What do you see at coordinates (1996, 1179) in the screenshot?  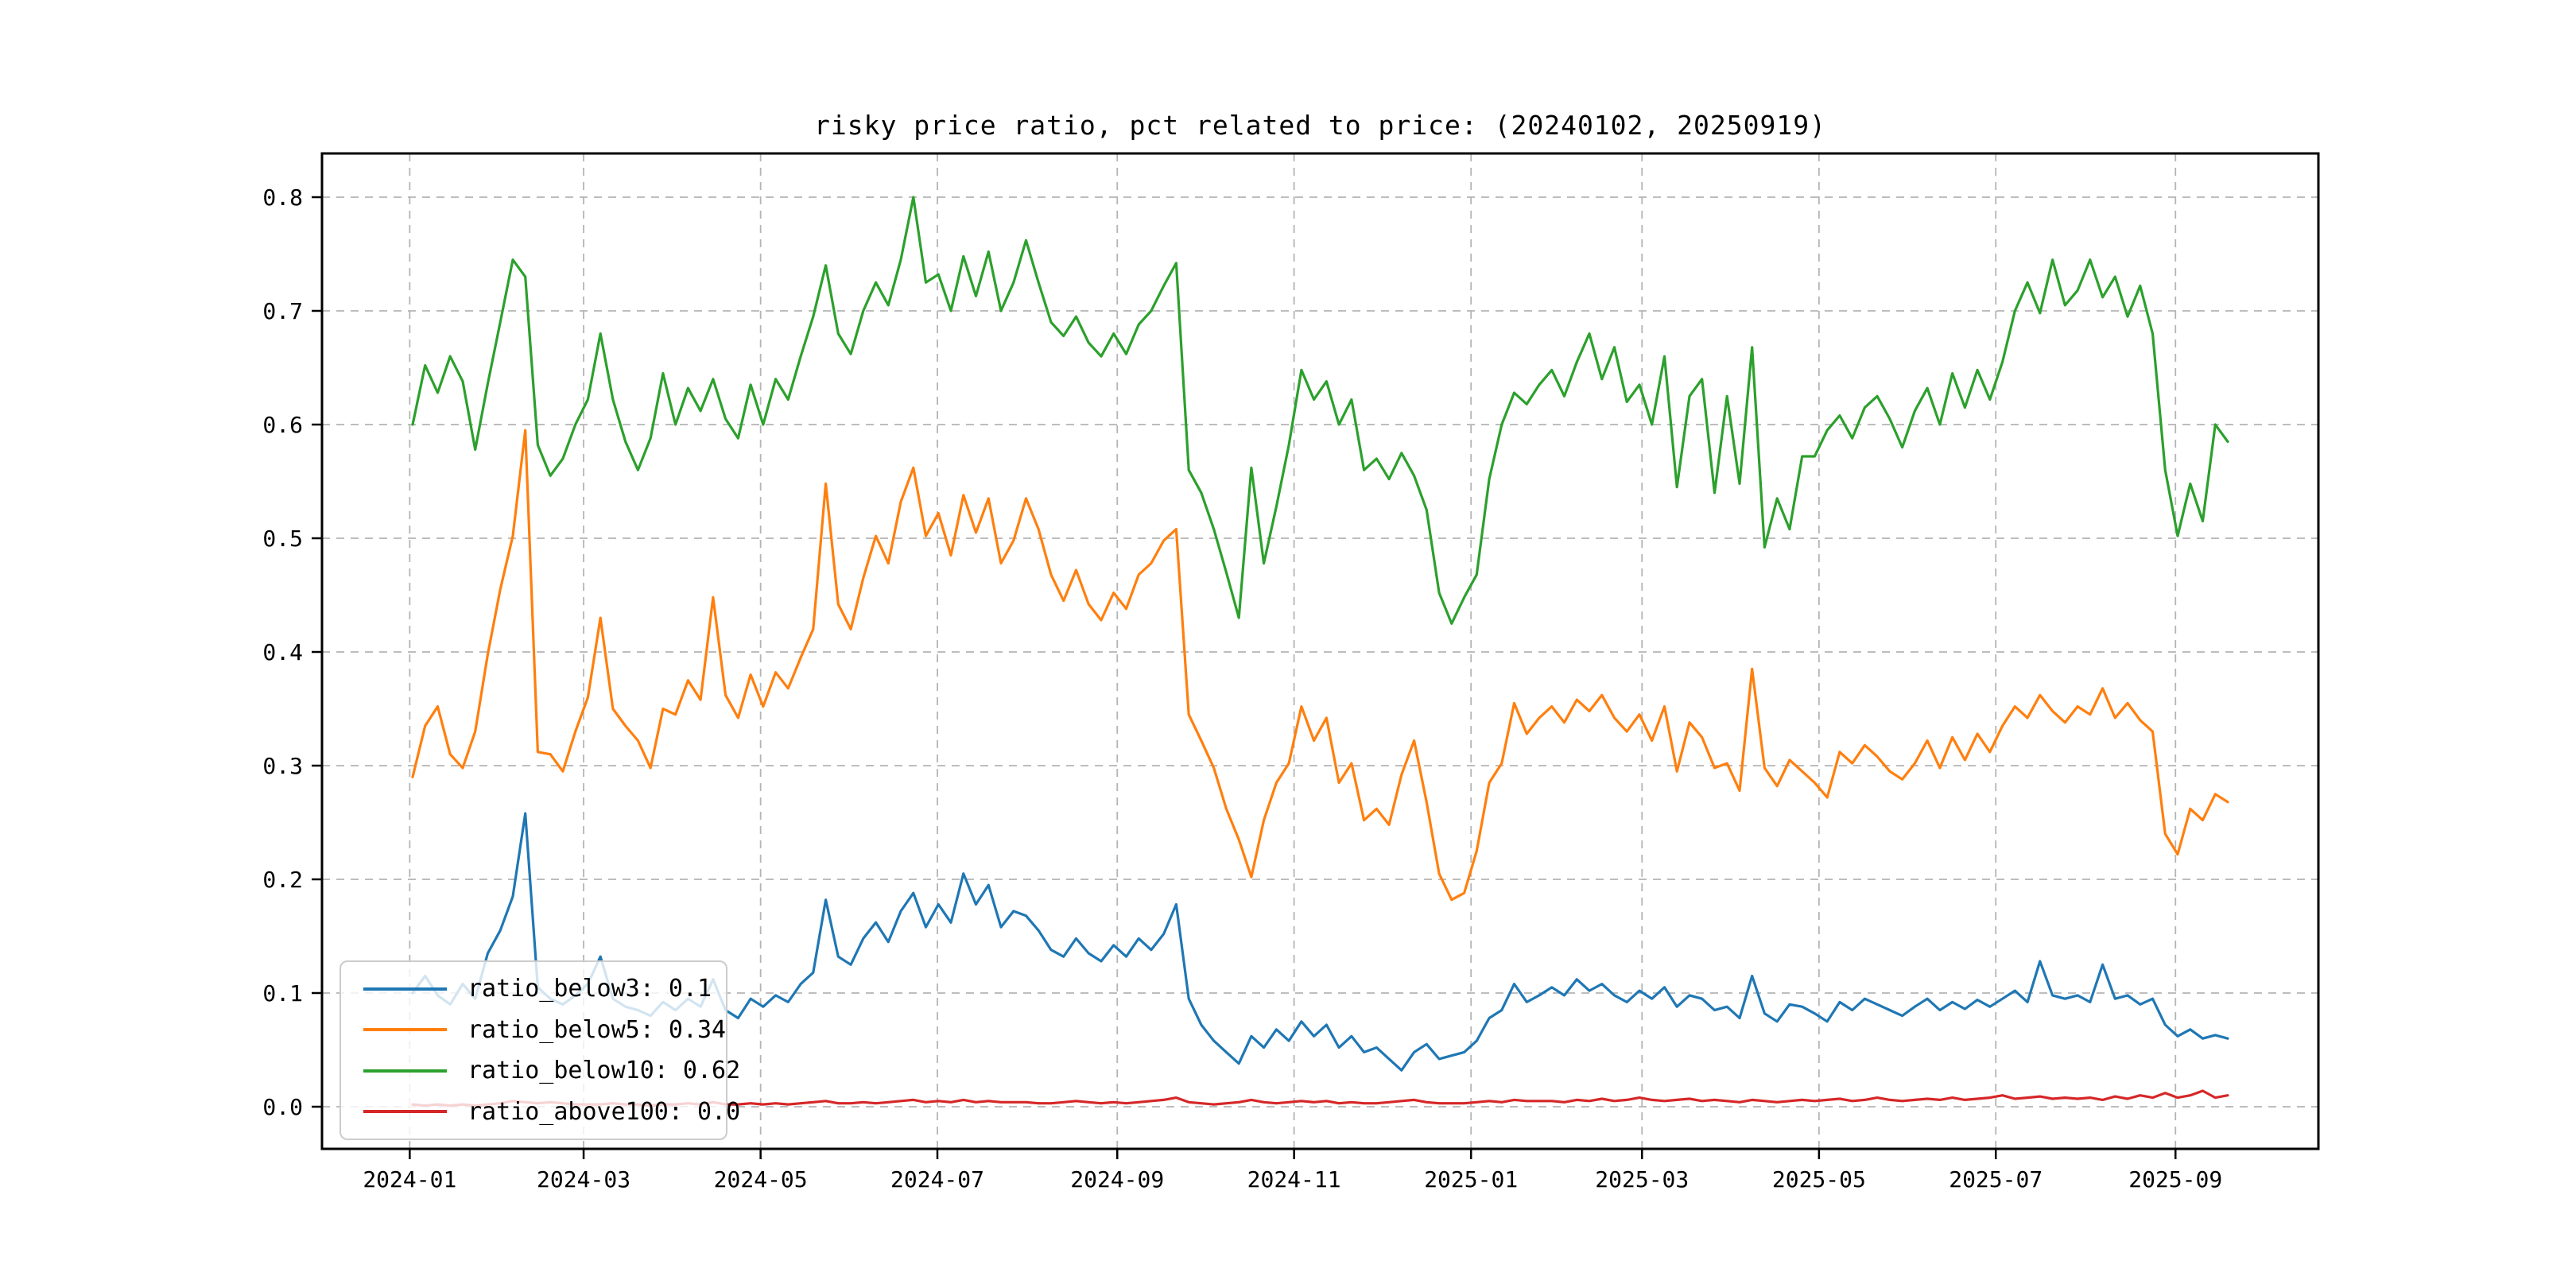 I see `x-tick-label: 2025-07` at bounding box center [1996, 1179].